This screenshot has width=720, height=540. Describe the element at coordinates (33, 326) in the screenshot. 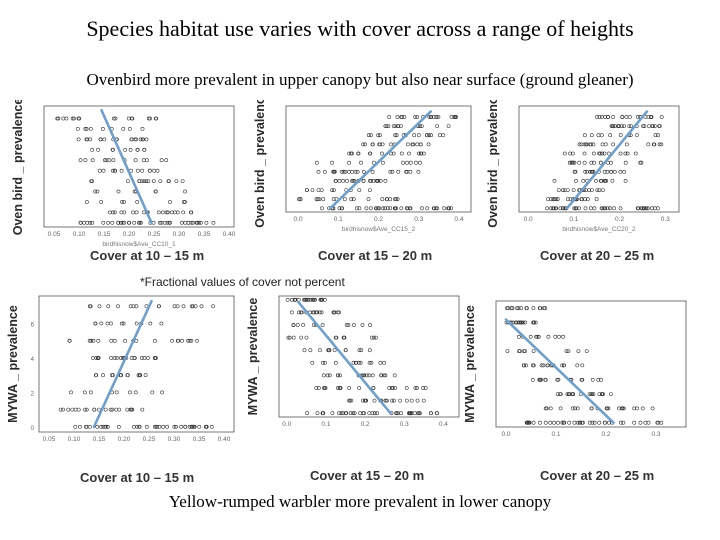

I see `y-tick-label: 6` at that location.